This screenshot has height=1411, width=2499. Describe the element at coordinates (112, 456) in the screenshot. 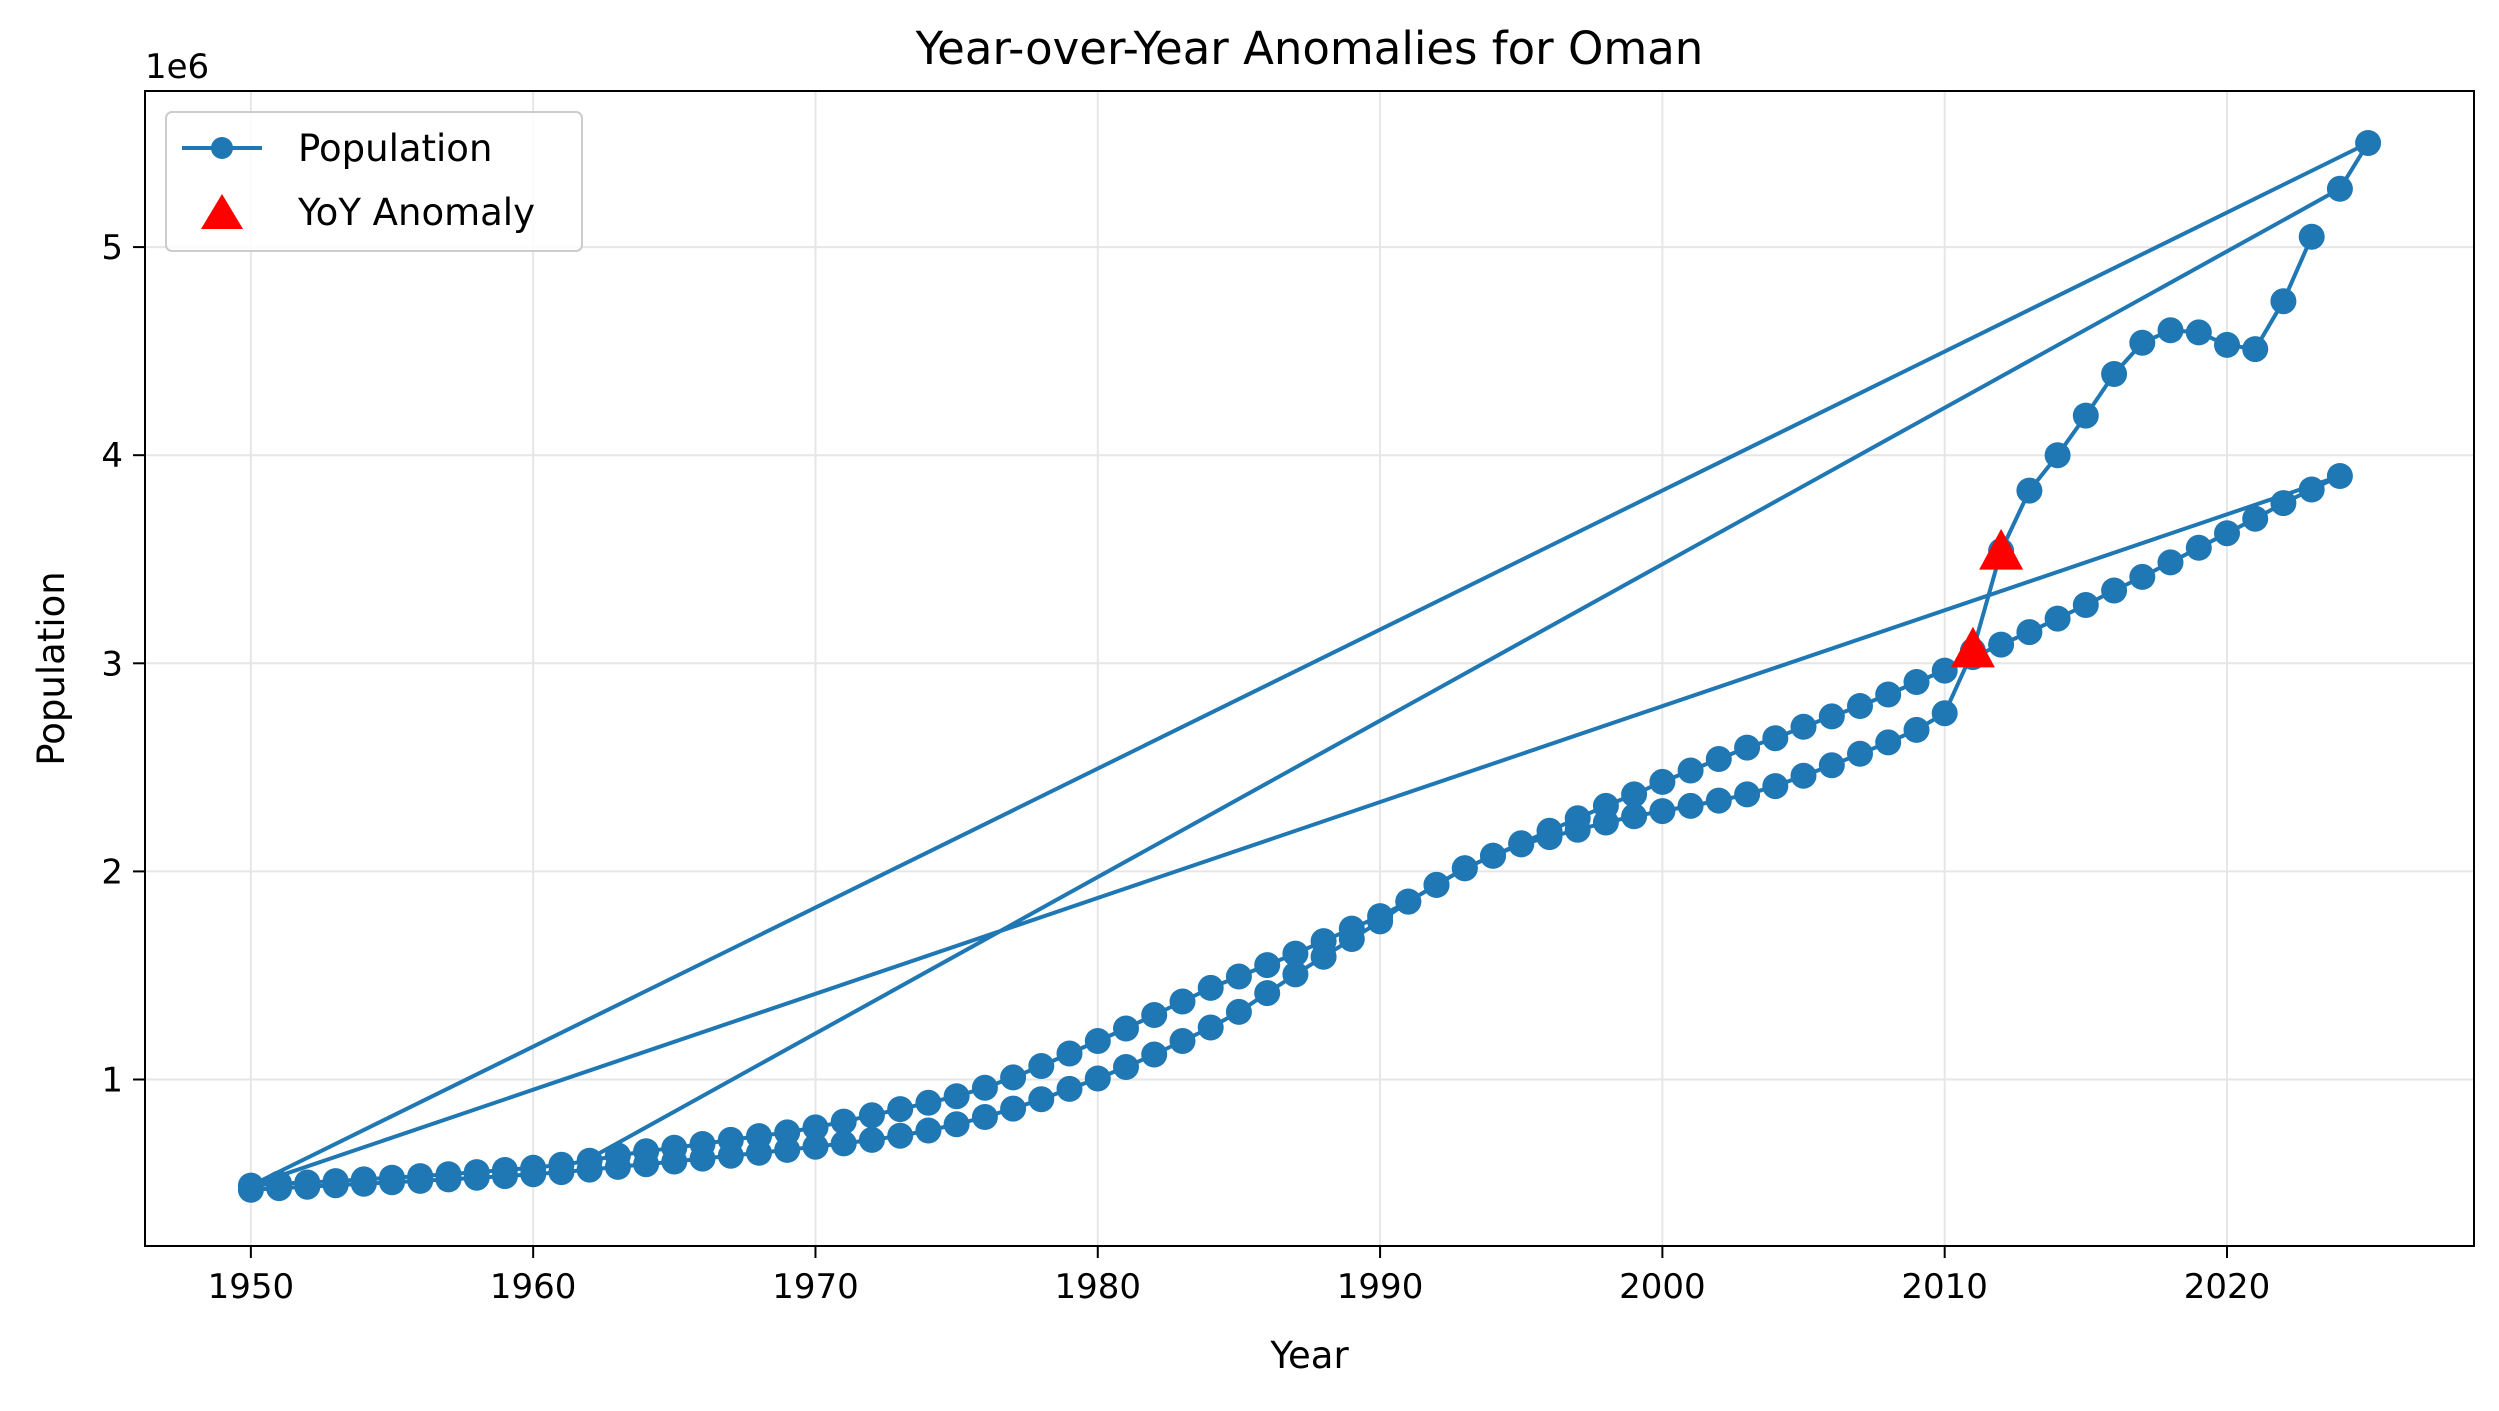

I see `y-tick-label: 4` at that location.